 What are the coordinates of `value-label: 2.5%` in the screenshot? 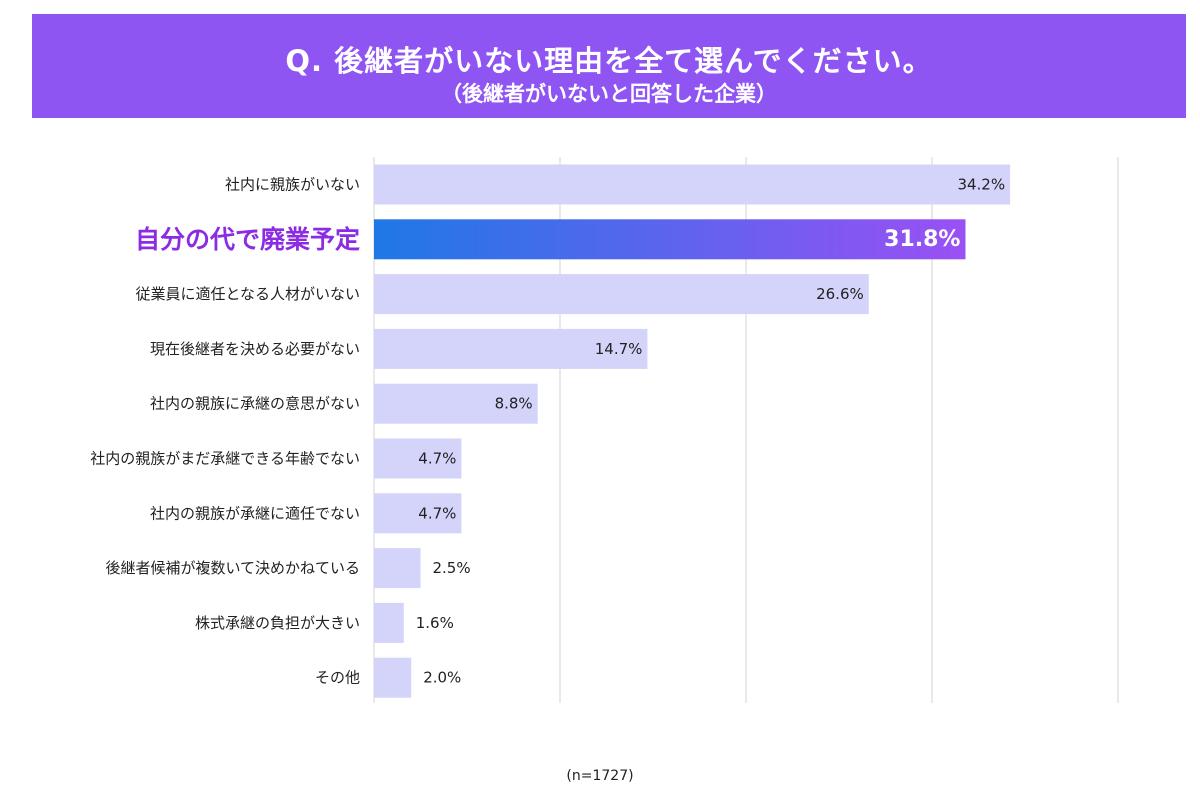 It's located at (452, 568).